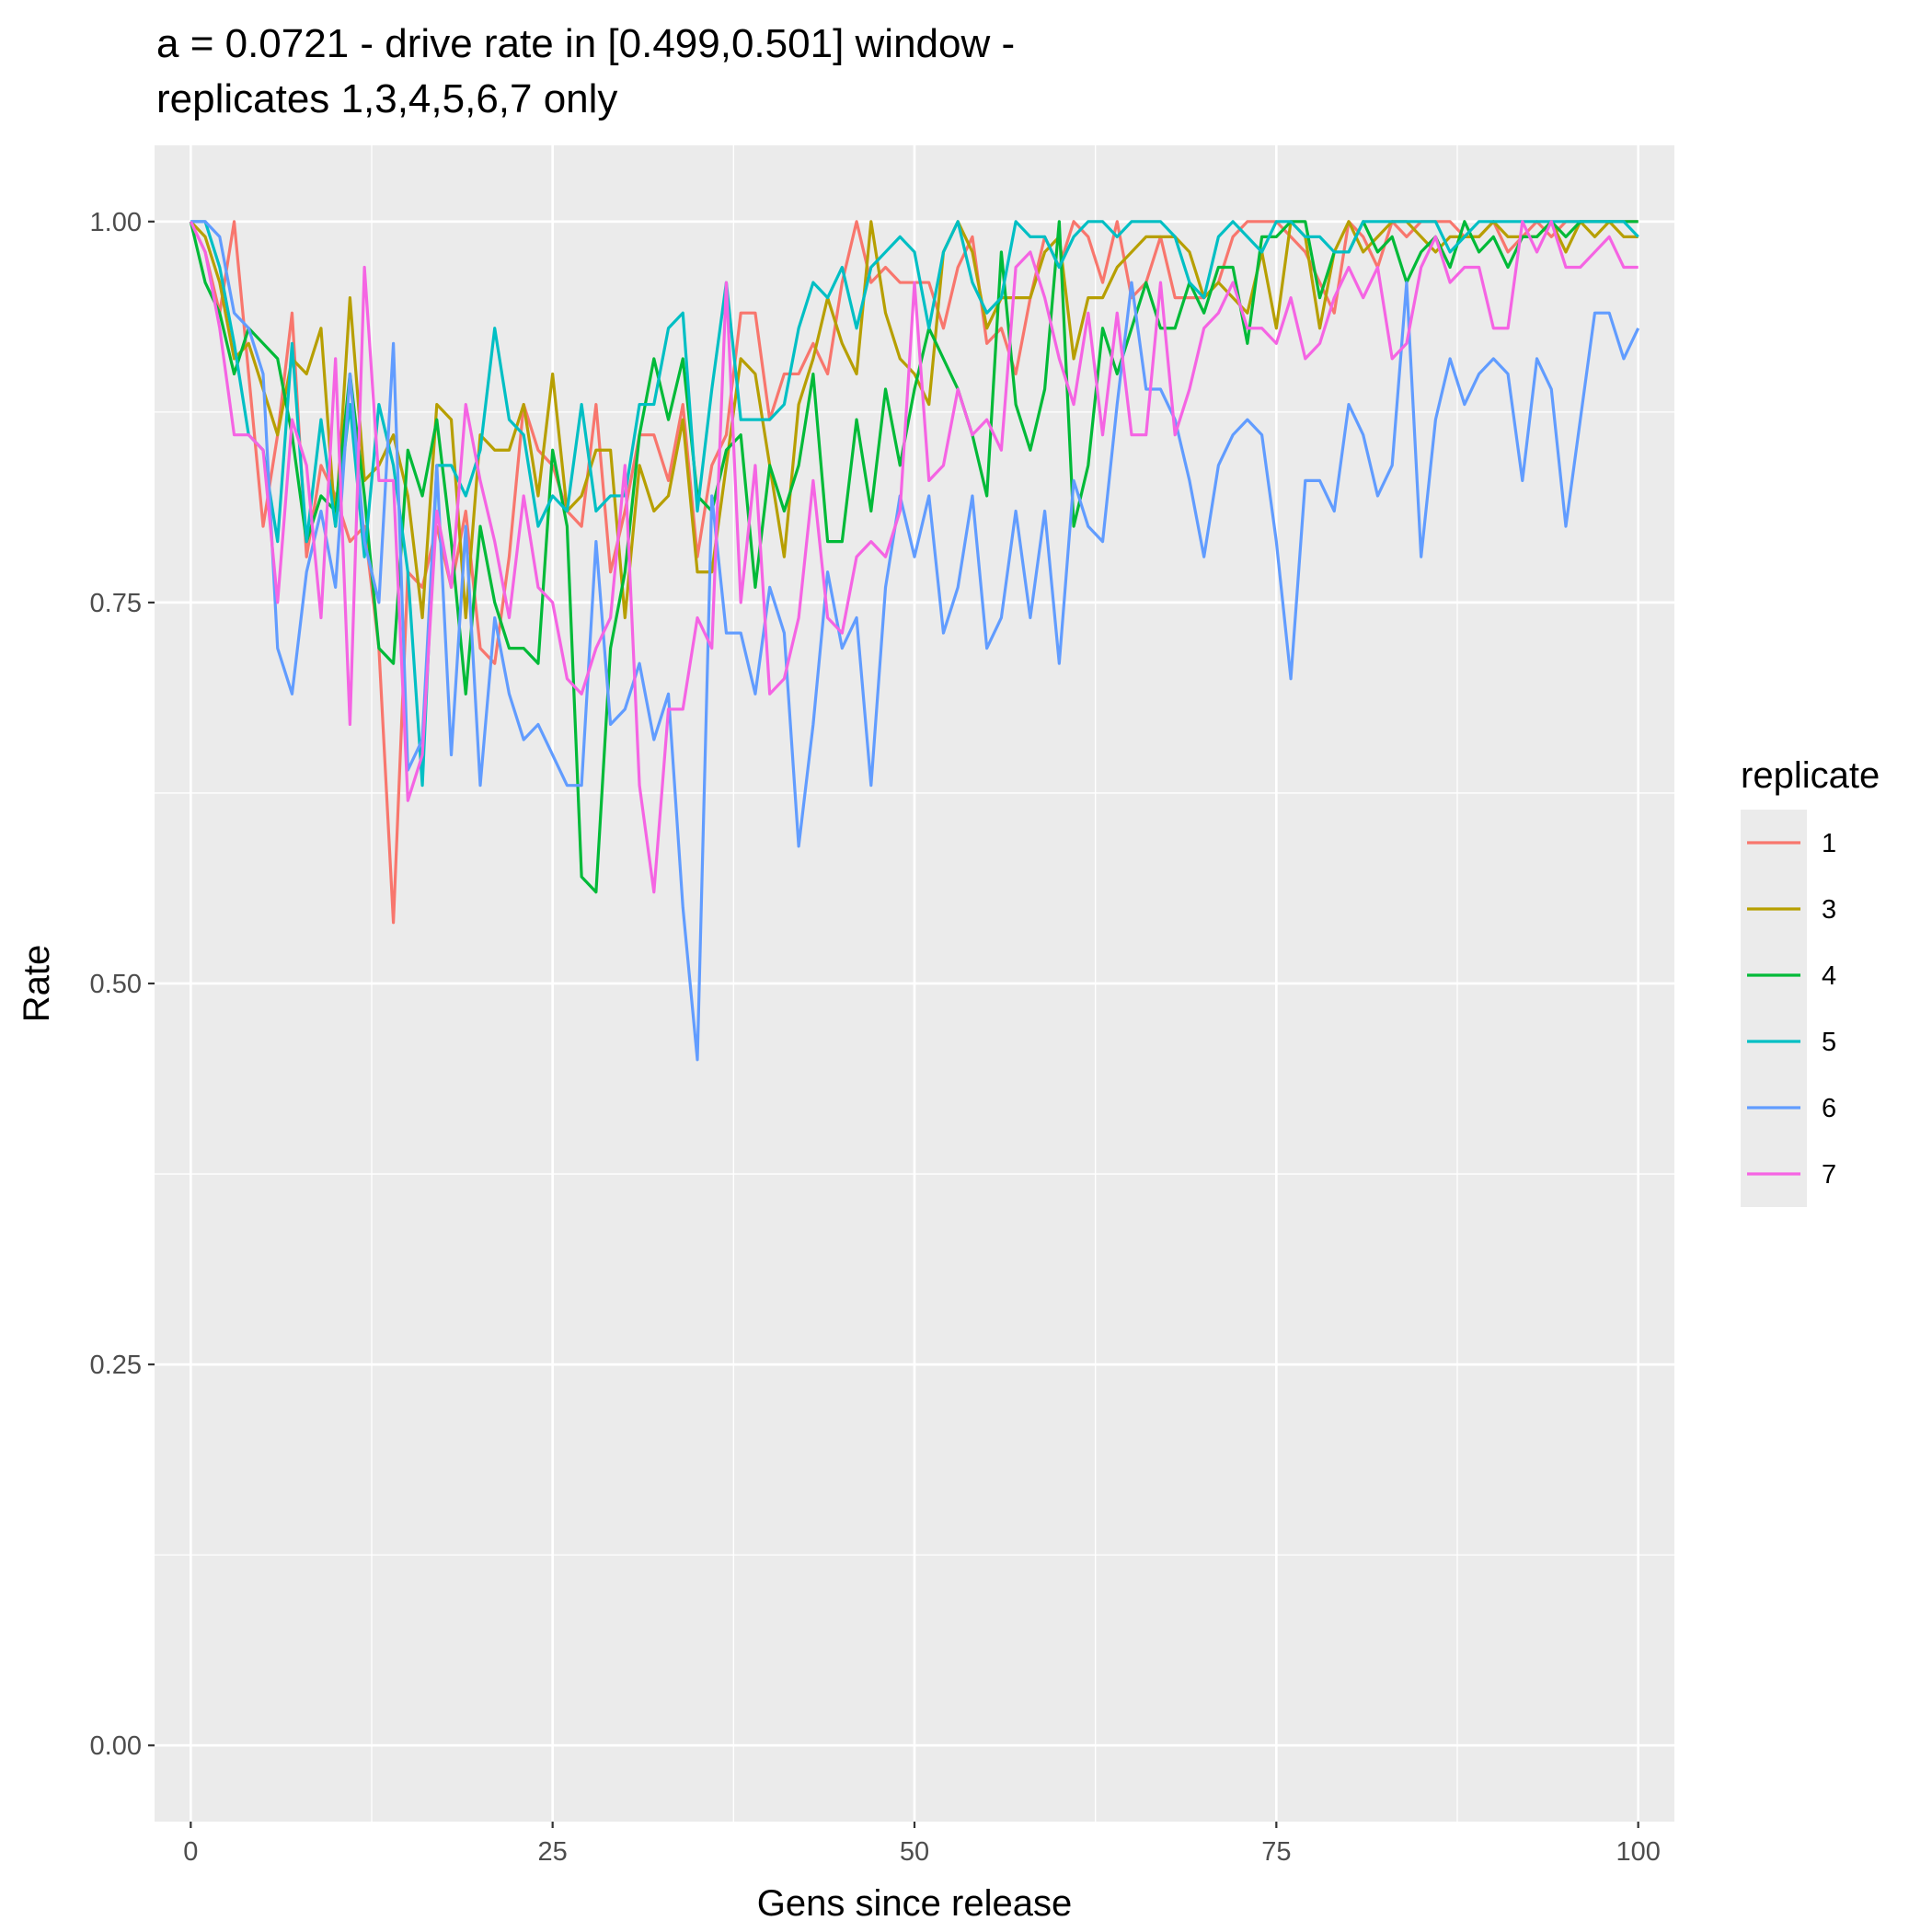 The width and height of the screenshot is (1932, 1932). What do you see at coordinates (914, 1903) in the screenshot?
I see `x-axis-title: Gens since release` at bounding box center [914, 1903].